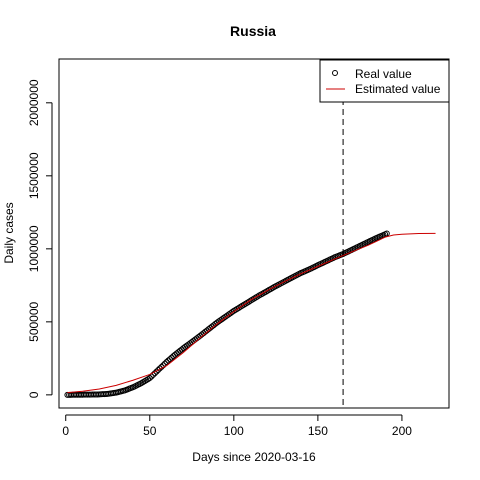 The width and height of the screenshot is (480, 480). I want to click on legend-box, so click(384, 81).